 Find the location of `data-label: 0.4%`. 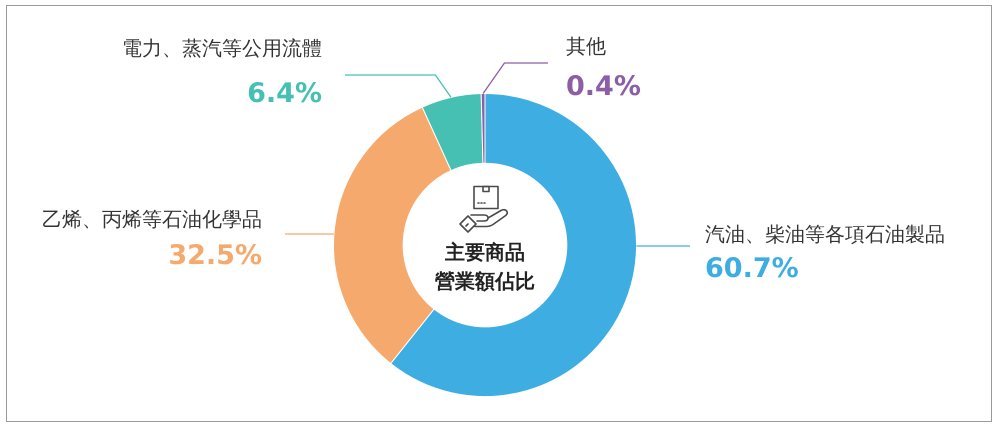

data-label: 0.4% is located at coordinates (603, 86).